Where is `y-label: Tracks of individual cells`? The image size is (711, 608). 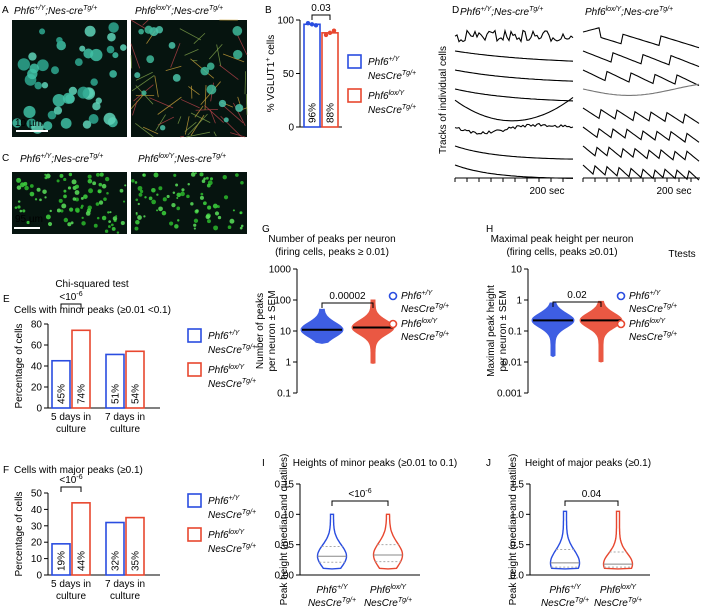 y-label: Tracks of individual cells is located at coordinates (443, 100).